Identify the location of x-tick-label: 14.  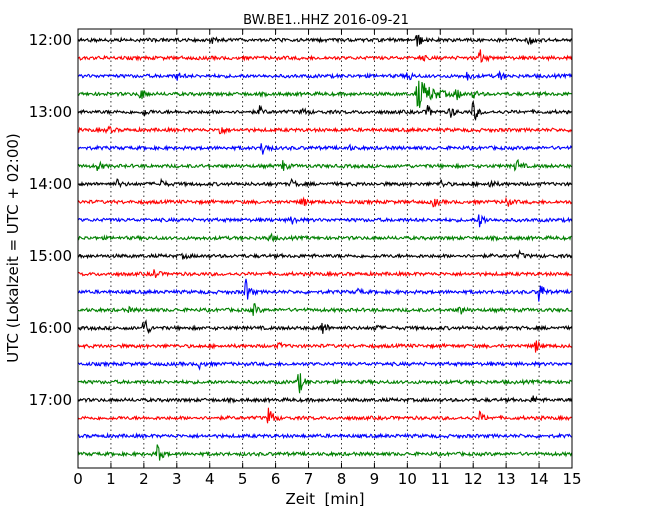
(539, 479).